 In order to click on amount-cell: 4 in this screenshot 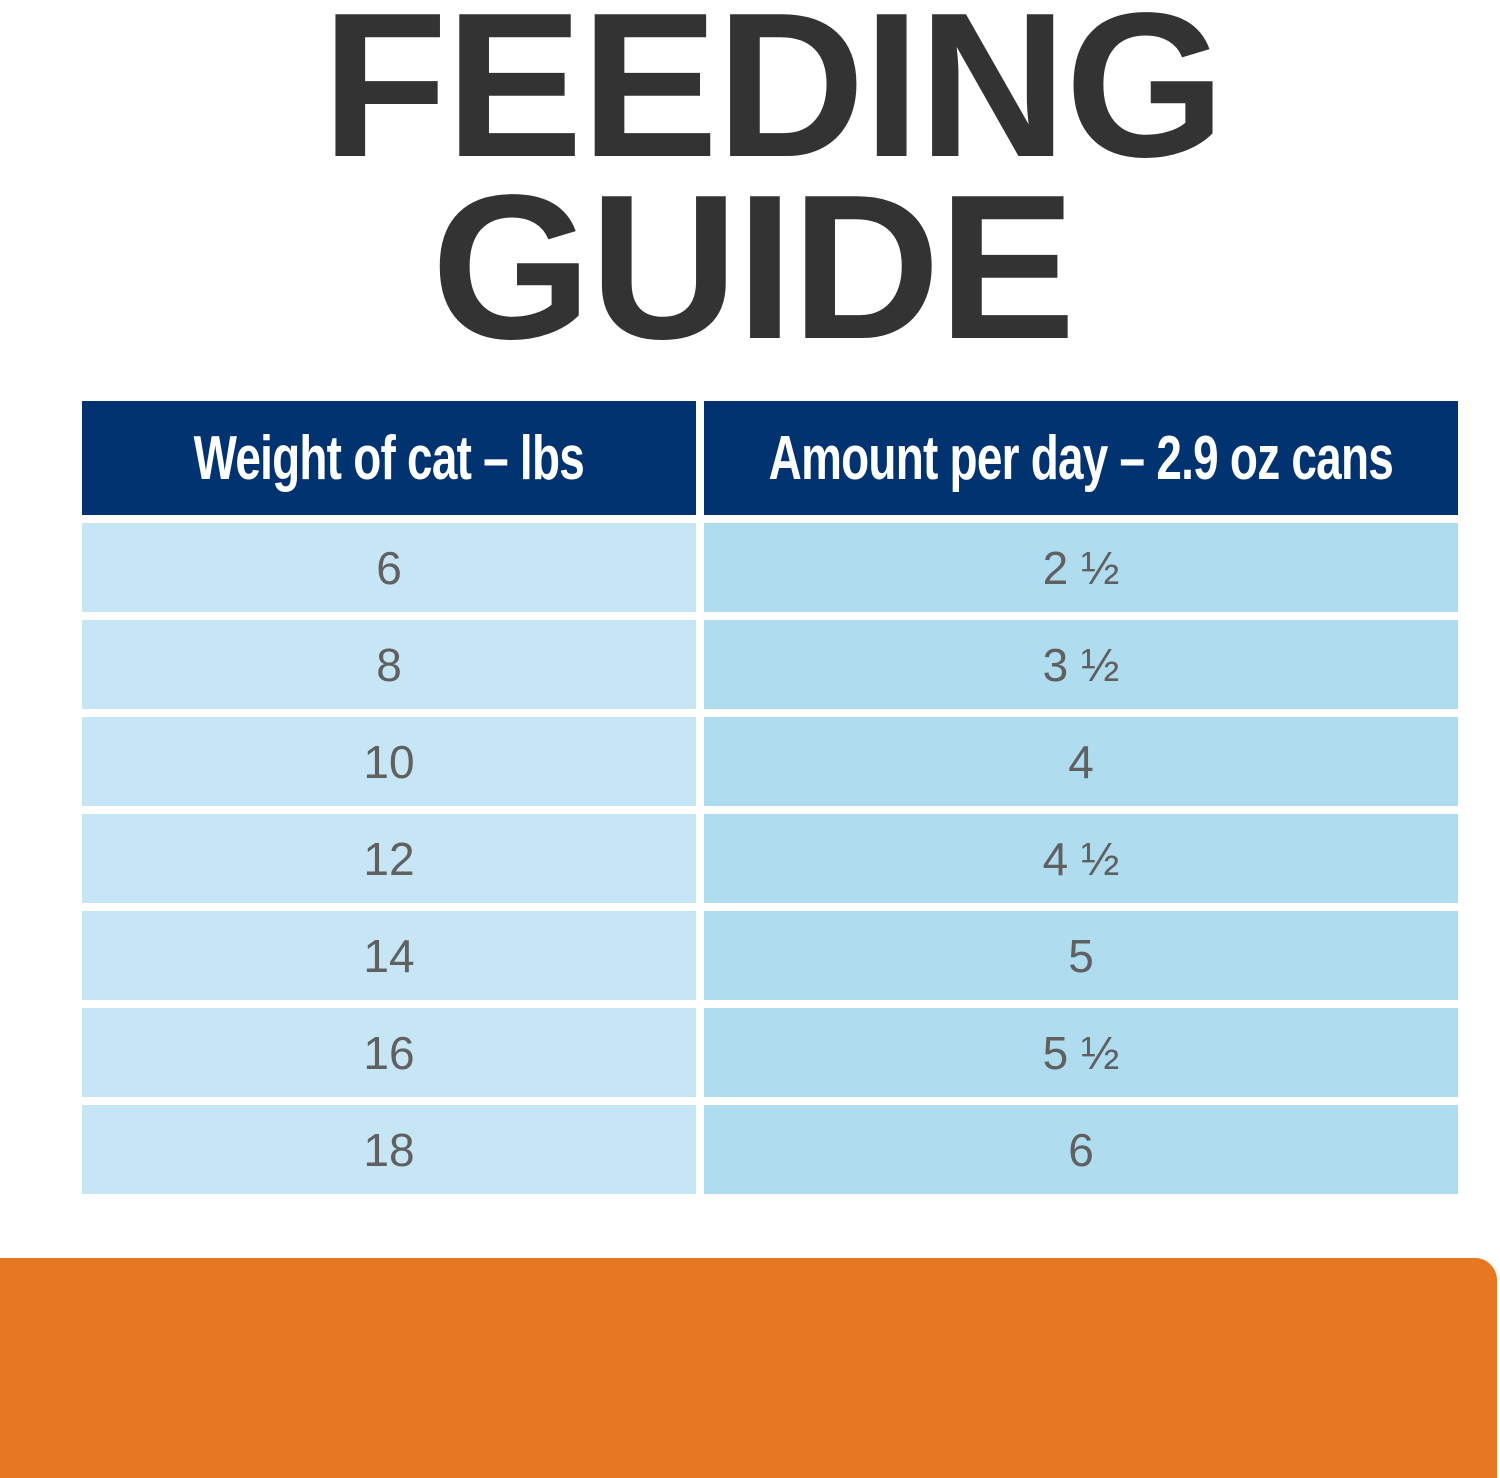, I will do `click(1081, 761)`.